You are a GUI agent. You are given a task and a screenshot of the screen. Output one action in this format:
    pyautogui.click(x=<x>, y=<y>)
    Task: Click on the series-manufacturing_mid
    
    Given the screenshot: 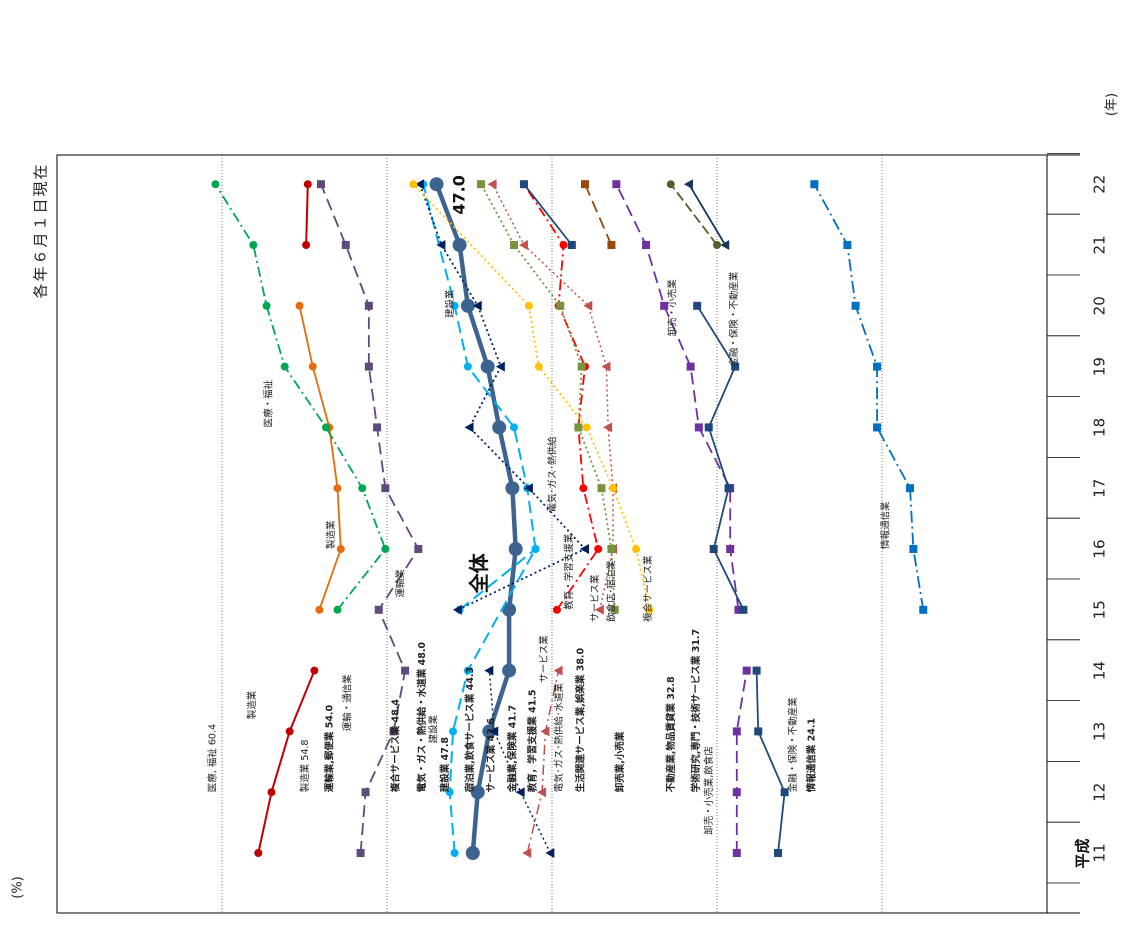 What is the action you would take?
    pyautogui.click(x=320, y=457)
    